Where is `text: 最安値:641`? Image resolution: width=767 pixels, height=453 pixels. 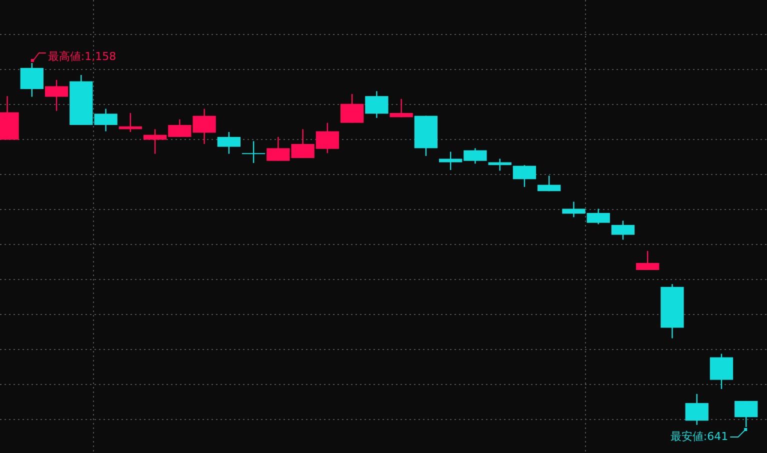 text: 最安値:641 is located at coordinates (699, 437).